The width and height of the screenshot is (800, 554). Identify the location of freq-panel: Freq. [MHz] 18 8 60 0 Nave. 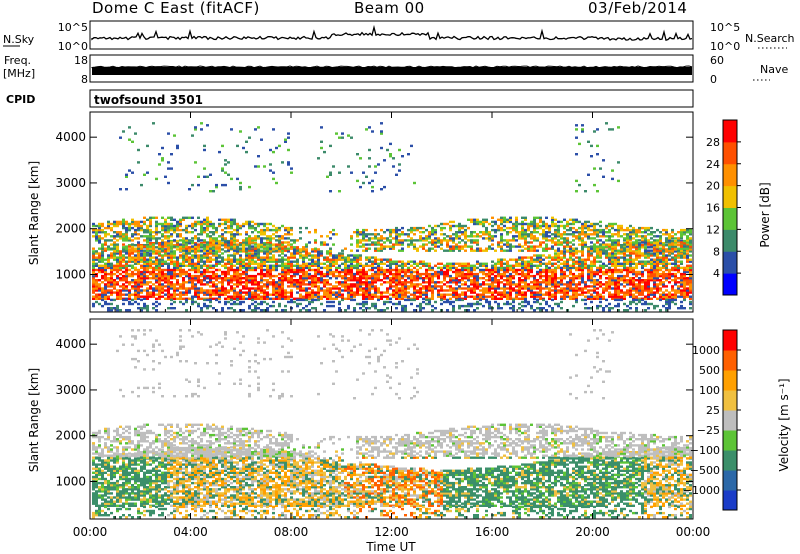
(395, 70).